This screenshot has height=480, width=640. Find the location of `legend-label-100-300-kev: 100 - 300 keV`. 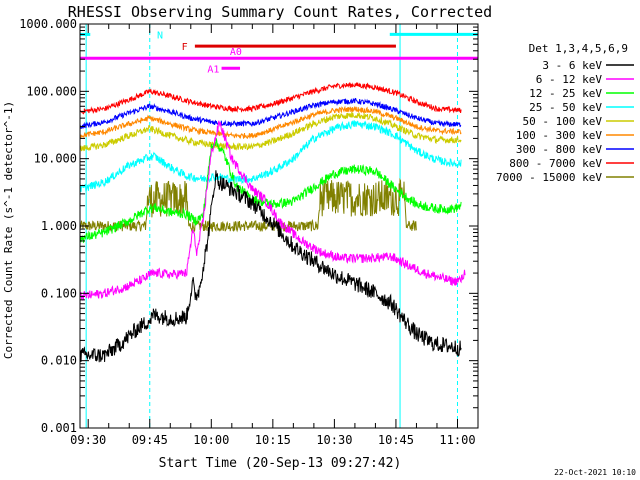

legend-label-100-300-kev: 100 - 300 keV is located at coordinates (559, 135).